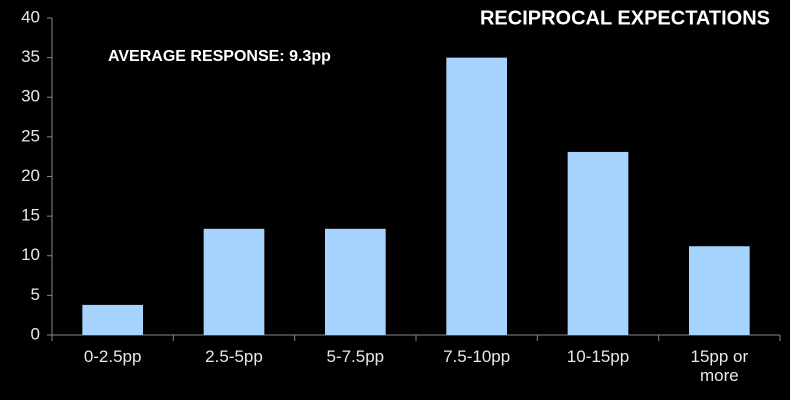 Image resolution: width=790 pixels, height=400 pixels. What do you see at coordinates (35, 333) in the screenshot?
I see `y-tick-label: 0` at bounding box center [35, 333].